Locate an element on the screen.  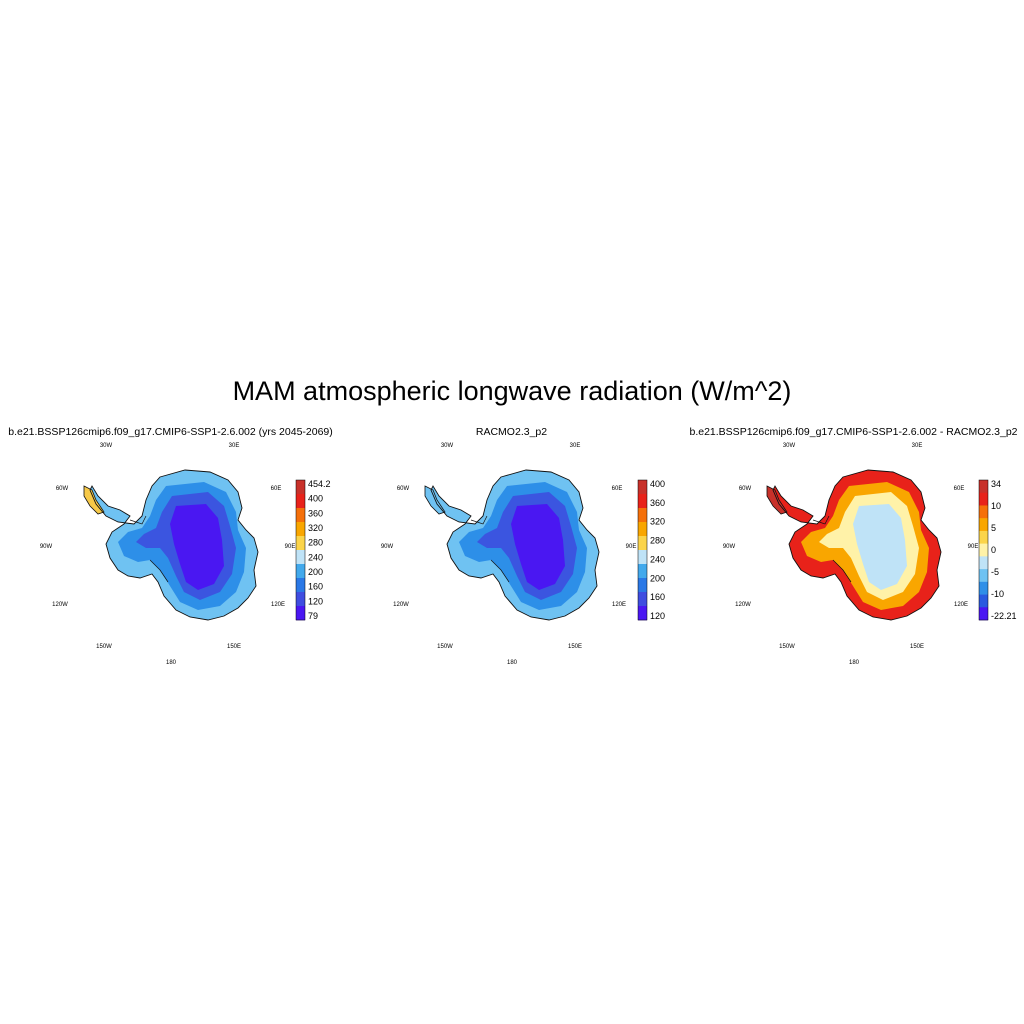
colorbar-label: 120 is located at coordinates (657, 616).